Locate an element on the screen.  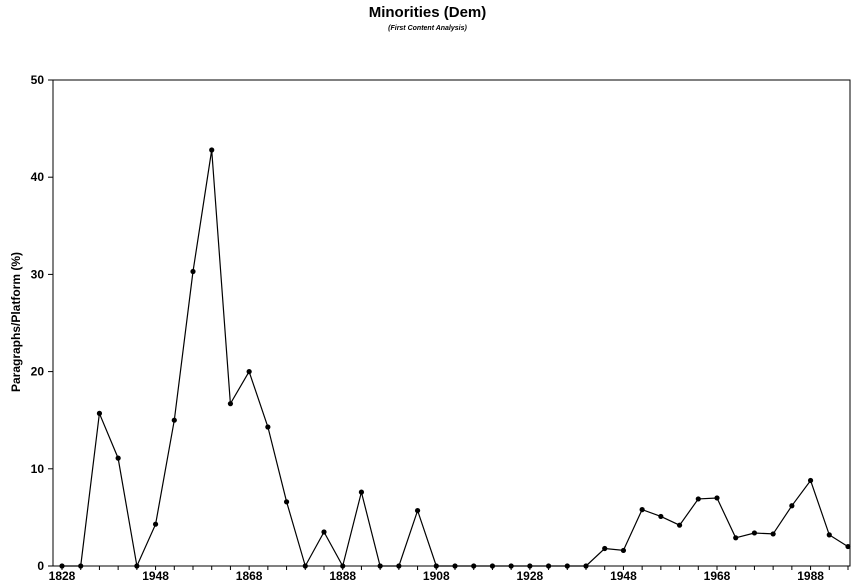
x-tick-label: 1868 is located at coordinates (249, 576).